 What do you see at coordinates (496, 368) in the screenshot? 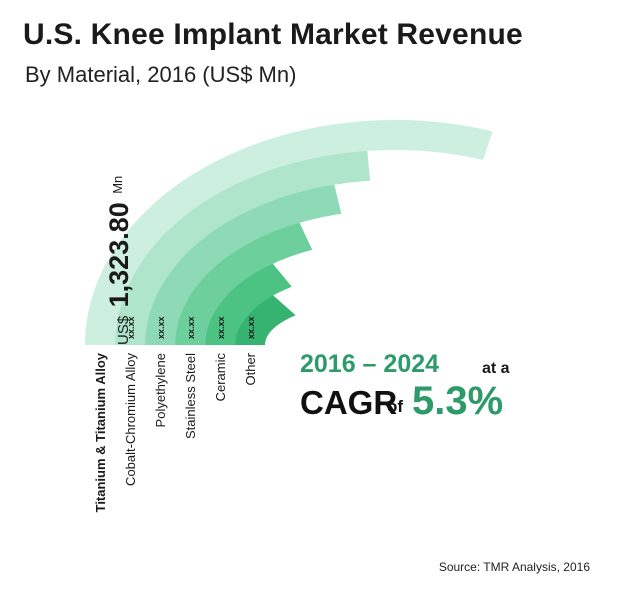
I see `cagr-at-a: at a` at bounding box center [496, 368].